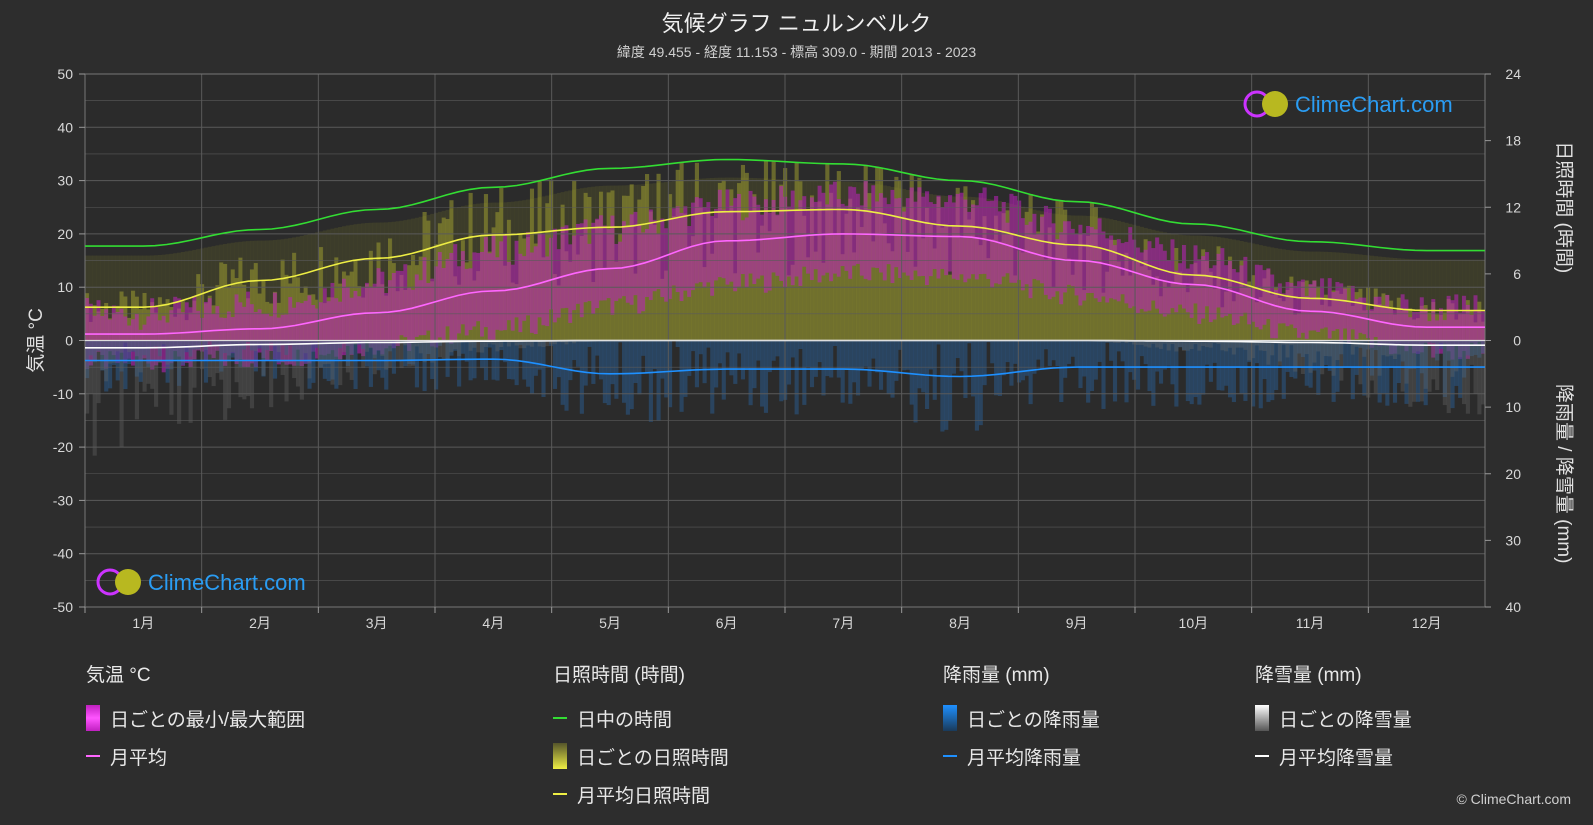 The image size is (1593, 825). What do you see at coordinates (65, 74) in the screenshot?
I see `left-tick-label: 50` at bounding box center [65, 74].